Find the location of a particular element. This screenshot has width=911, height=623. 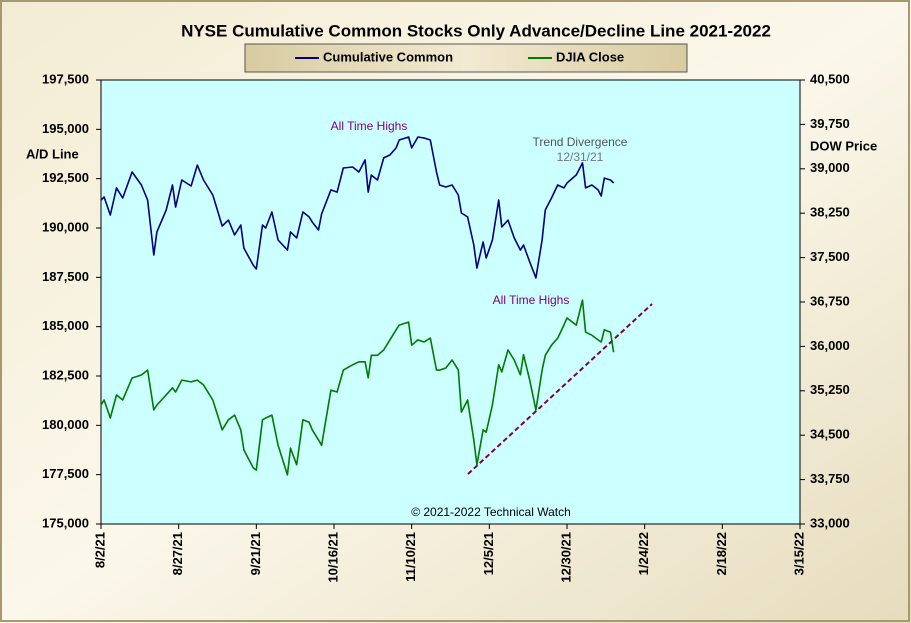

y-tick-label: 175,000 is located at coordinates (65, 522).